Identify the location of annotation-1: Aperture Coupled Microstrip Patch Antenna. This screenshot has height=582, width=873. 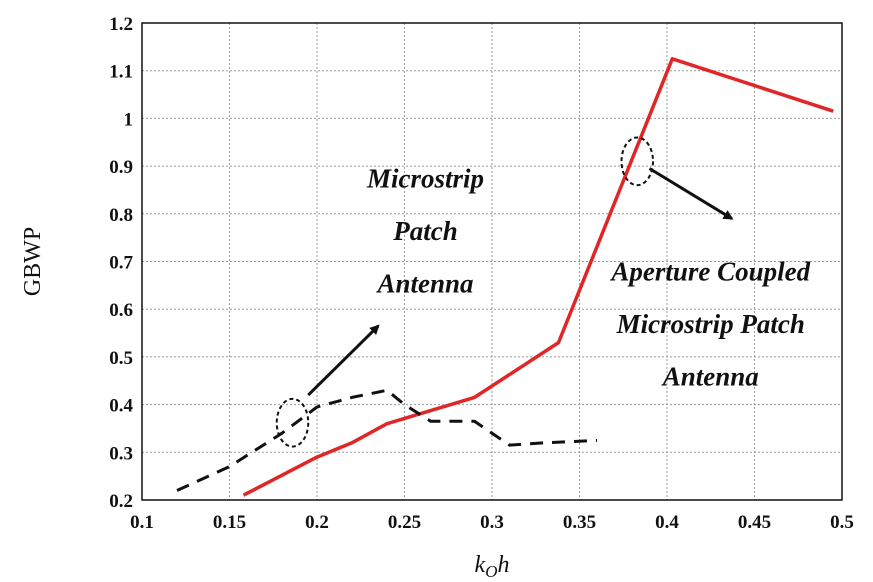
(710, 264).